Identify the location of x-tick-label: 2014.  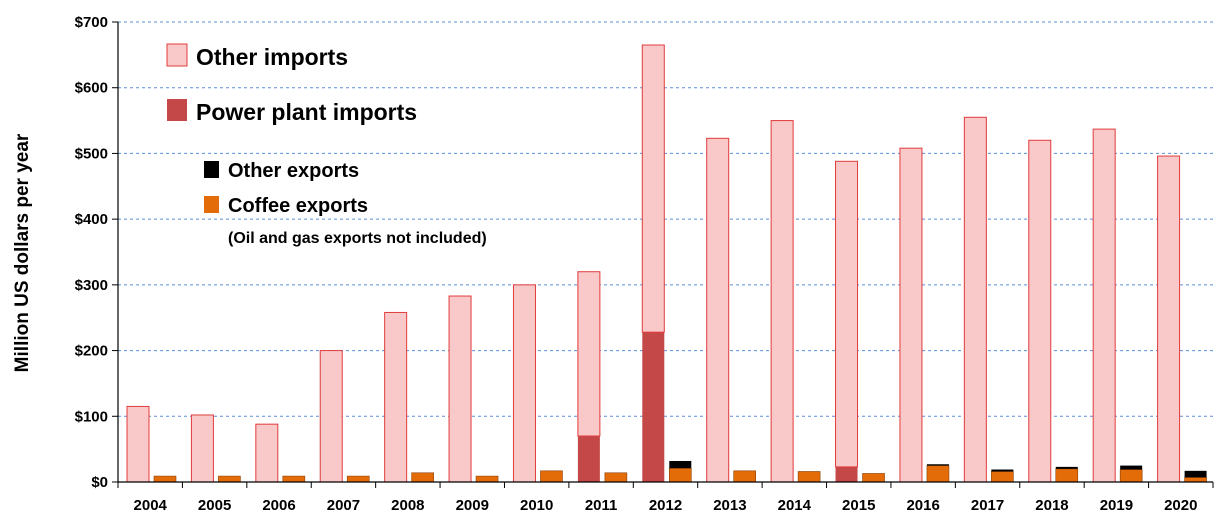
(795, 505).